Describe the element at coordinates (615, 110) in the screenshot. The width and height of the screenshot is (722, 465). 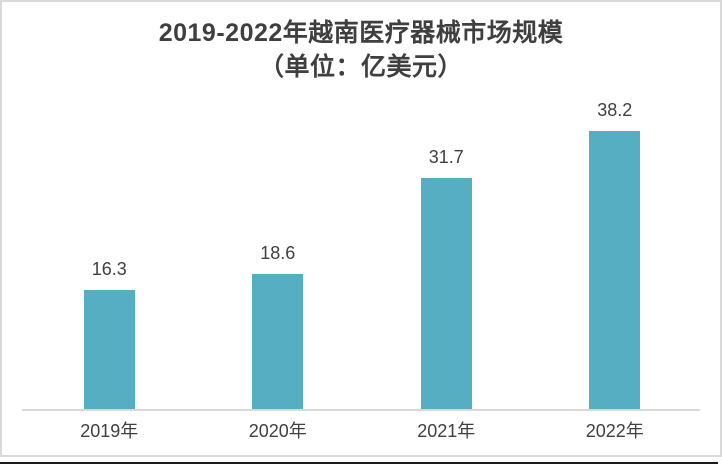
I see `bar-value-label: 38.2` at that location.